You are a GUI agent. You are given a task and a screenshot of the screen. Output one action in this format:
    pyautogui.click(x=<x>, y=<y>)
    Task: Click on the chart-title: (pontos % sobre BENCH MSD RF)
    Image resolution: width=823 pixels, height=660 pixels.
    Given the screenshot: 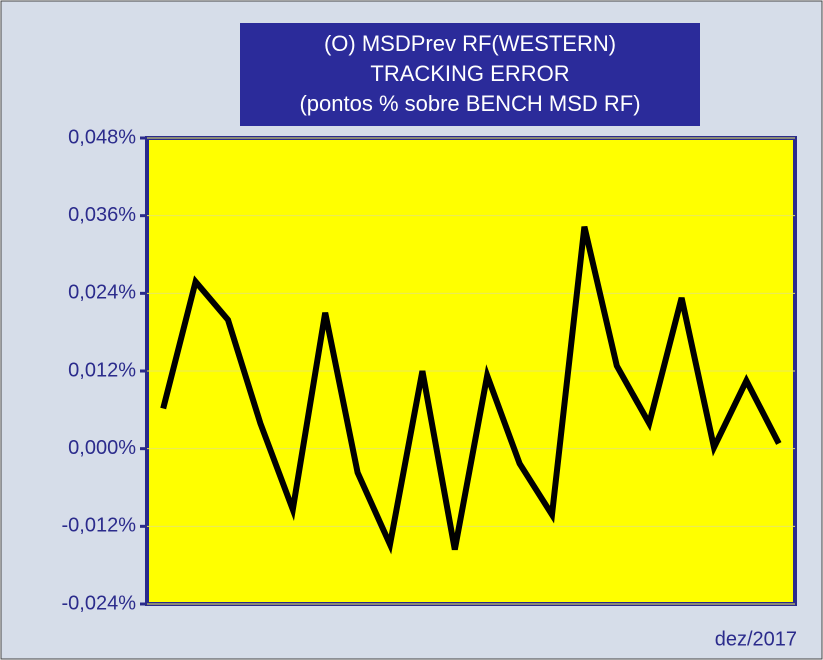 What is the action you would take?
    pyautogui.click(x=469, y=103)
    